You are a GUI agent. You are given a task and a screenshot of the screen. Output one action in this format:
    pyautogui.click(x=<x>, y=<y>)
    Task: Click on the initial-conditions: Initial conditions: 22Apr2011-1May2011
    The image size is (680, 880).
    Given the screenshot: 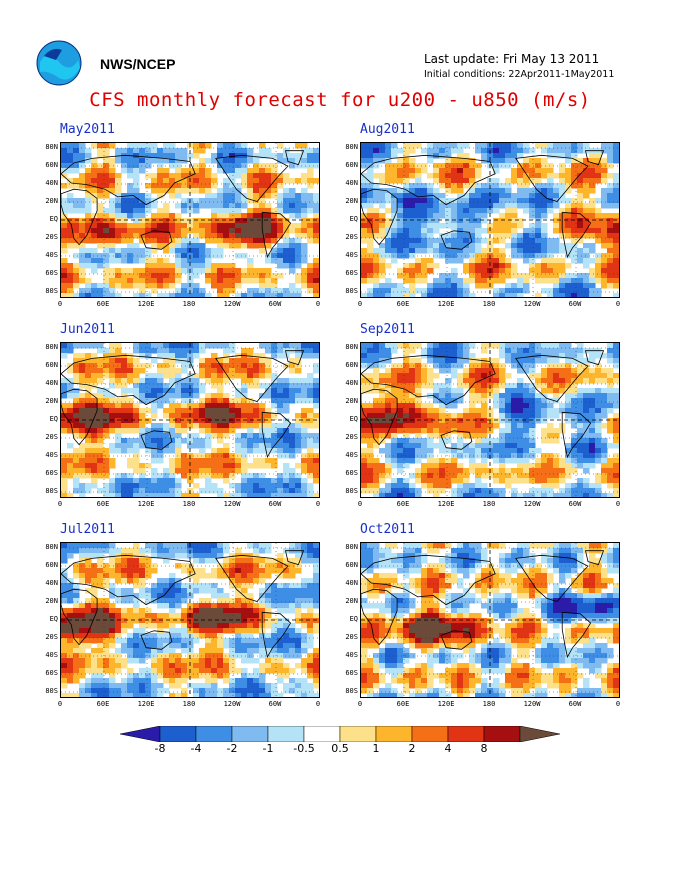 What is the action you would take?
    pyautogui.click(x=519, y=74)
    